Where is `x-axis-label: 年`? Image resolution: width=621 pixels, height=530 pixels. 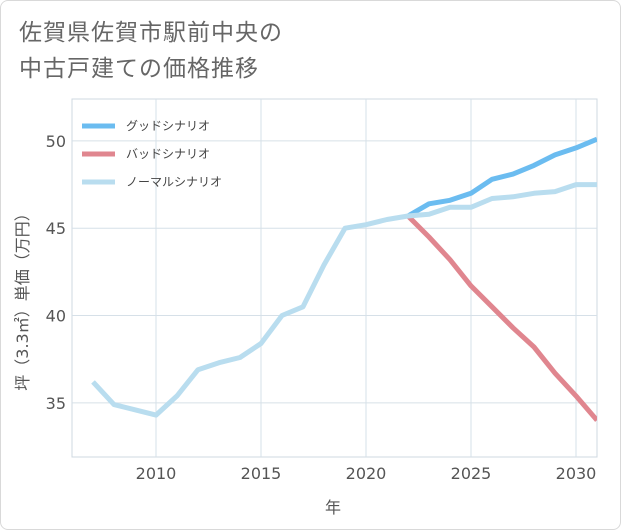 x-axis-label: 年 is located at coordinates (333, 507).